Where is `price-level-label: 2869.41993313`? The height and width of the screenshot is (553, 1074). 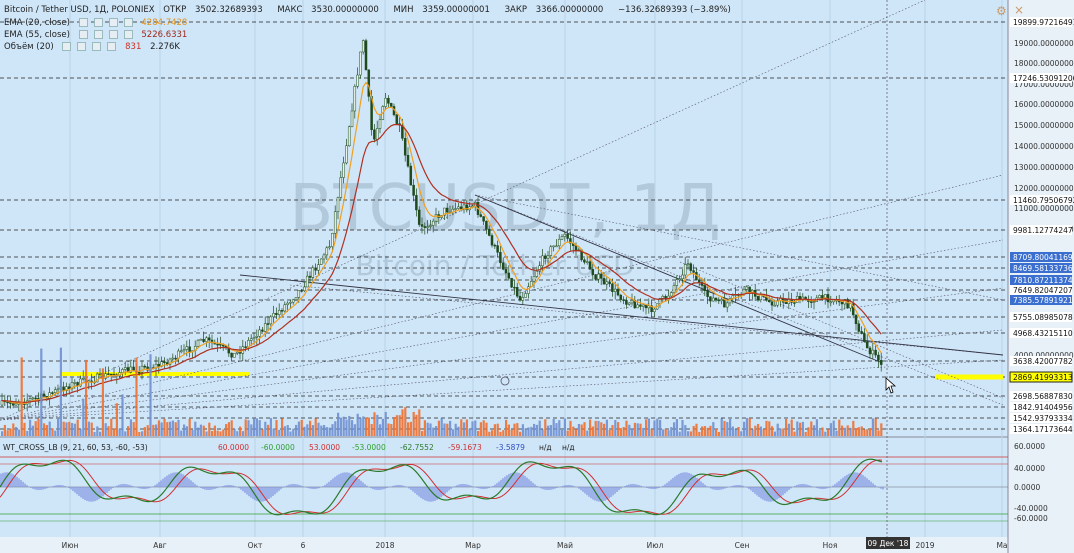 price-level-label: 2869.41993313 is located at coordinates (1043, 377).